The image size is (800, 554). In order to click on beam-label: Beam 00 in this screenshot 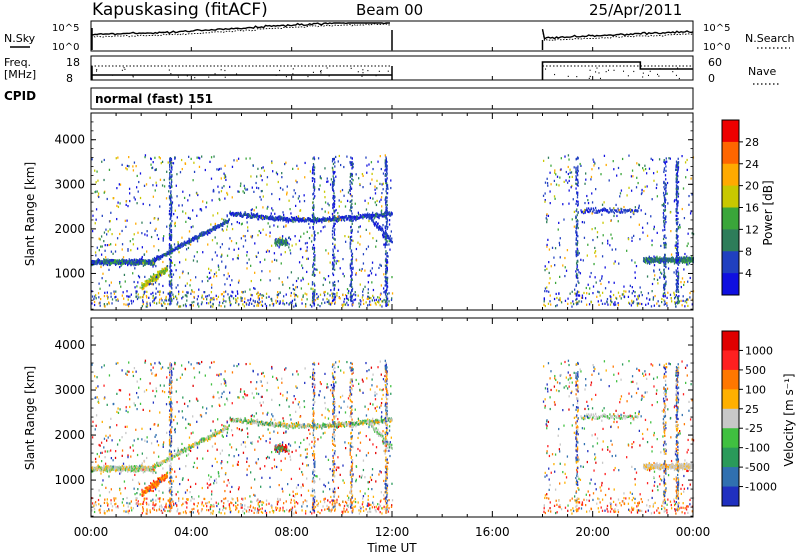, I will do `click(389, 10)`.